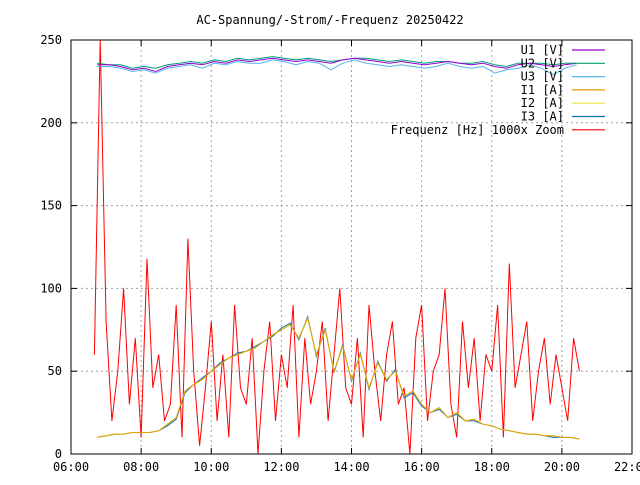 The width and height of the screenshot is (640, 485). What do you see at coordinates (627, 467) in the screenshot?
I see `x-tick-label: 22:00` at bounding box center [627, 467].